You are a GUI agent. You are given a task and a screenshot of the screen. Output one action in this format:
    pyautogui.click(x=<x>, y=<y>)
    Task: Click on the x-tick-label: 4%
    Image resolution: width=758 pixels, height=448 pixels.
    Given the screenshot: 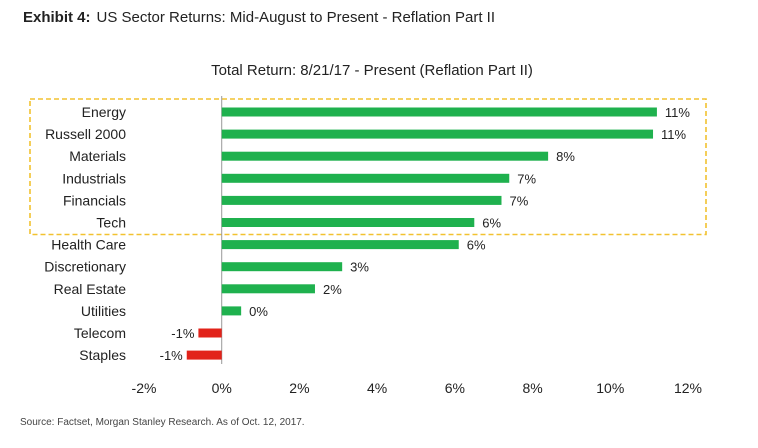 What is the action you would take?
    pyautogui.click(x=377, y=388)
    